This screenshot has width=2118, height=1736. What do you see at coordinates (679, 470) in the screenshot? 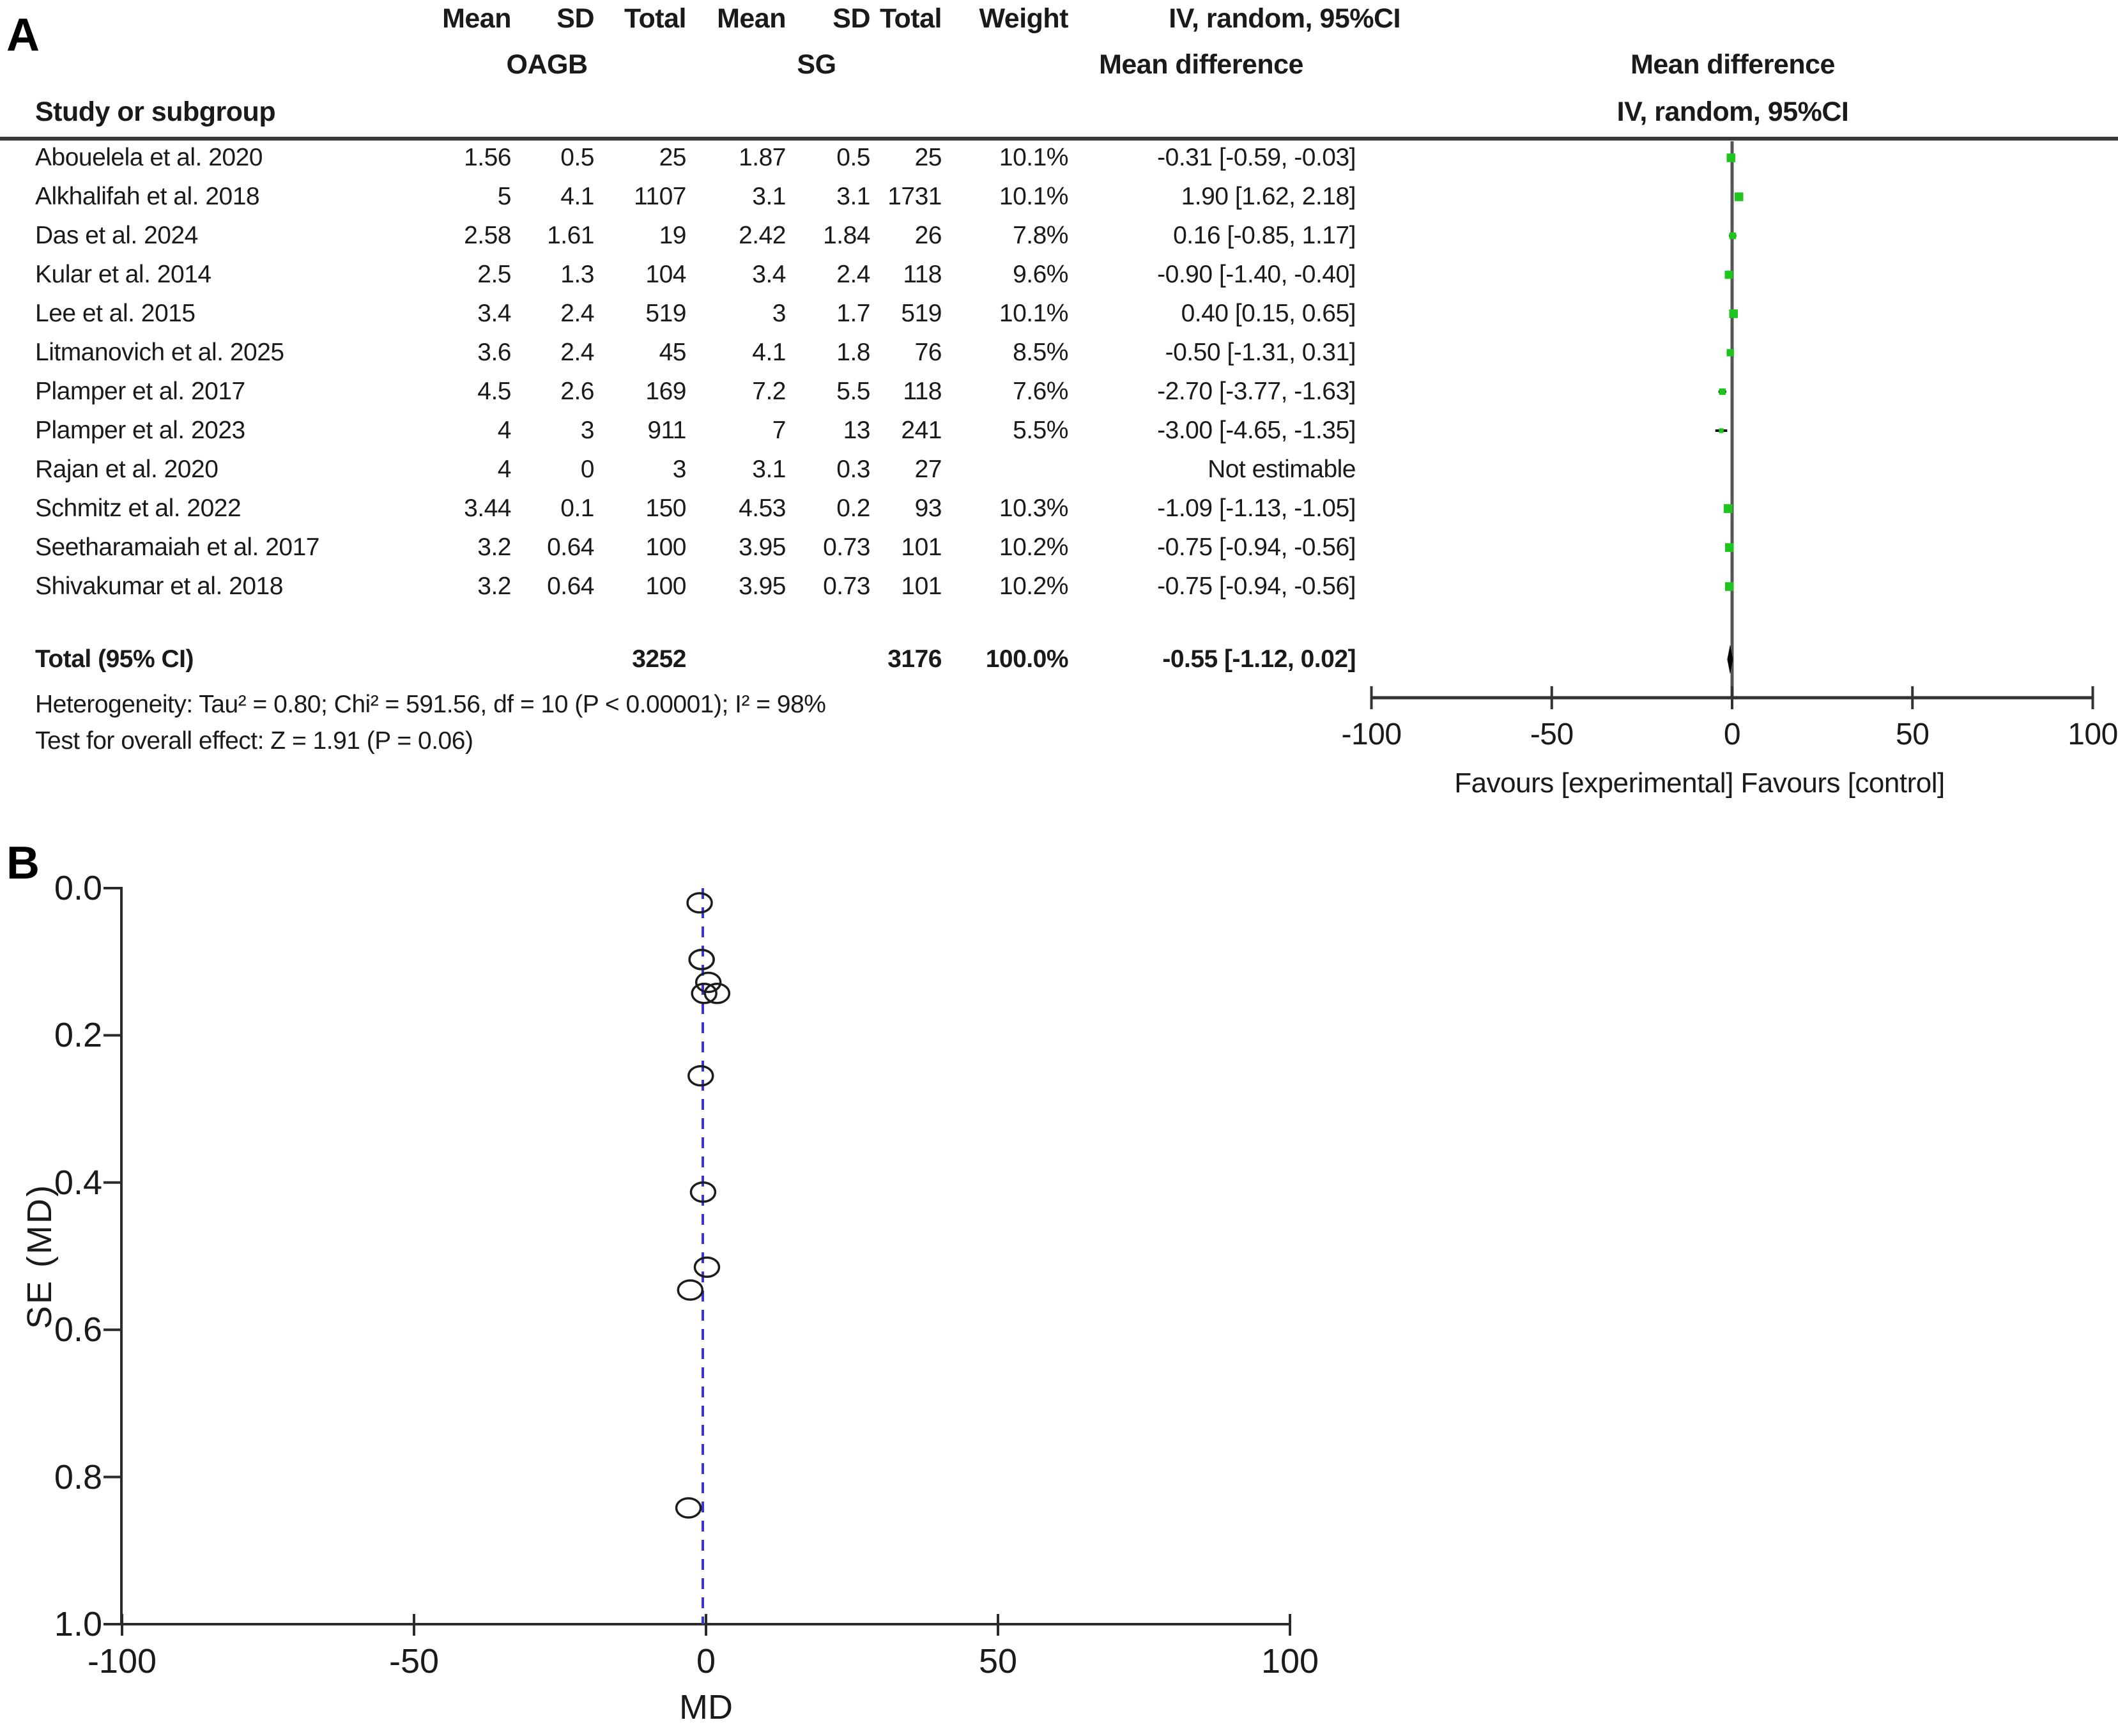
I see `cell-total-oagb: 3` at bounding box center [679, 470].